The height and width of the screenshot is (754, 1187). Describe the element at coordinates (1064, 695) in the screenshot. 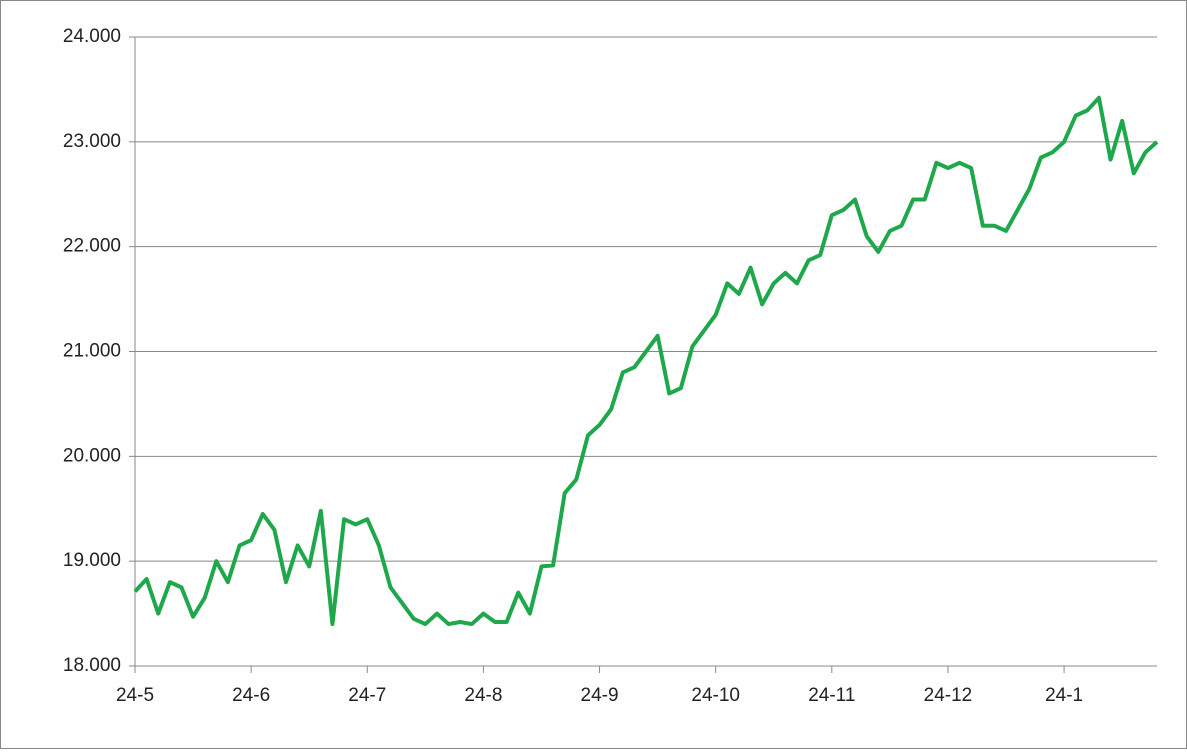

I see `x-tick-label: 24-1` at that location.